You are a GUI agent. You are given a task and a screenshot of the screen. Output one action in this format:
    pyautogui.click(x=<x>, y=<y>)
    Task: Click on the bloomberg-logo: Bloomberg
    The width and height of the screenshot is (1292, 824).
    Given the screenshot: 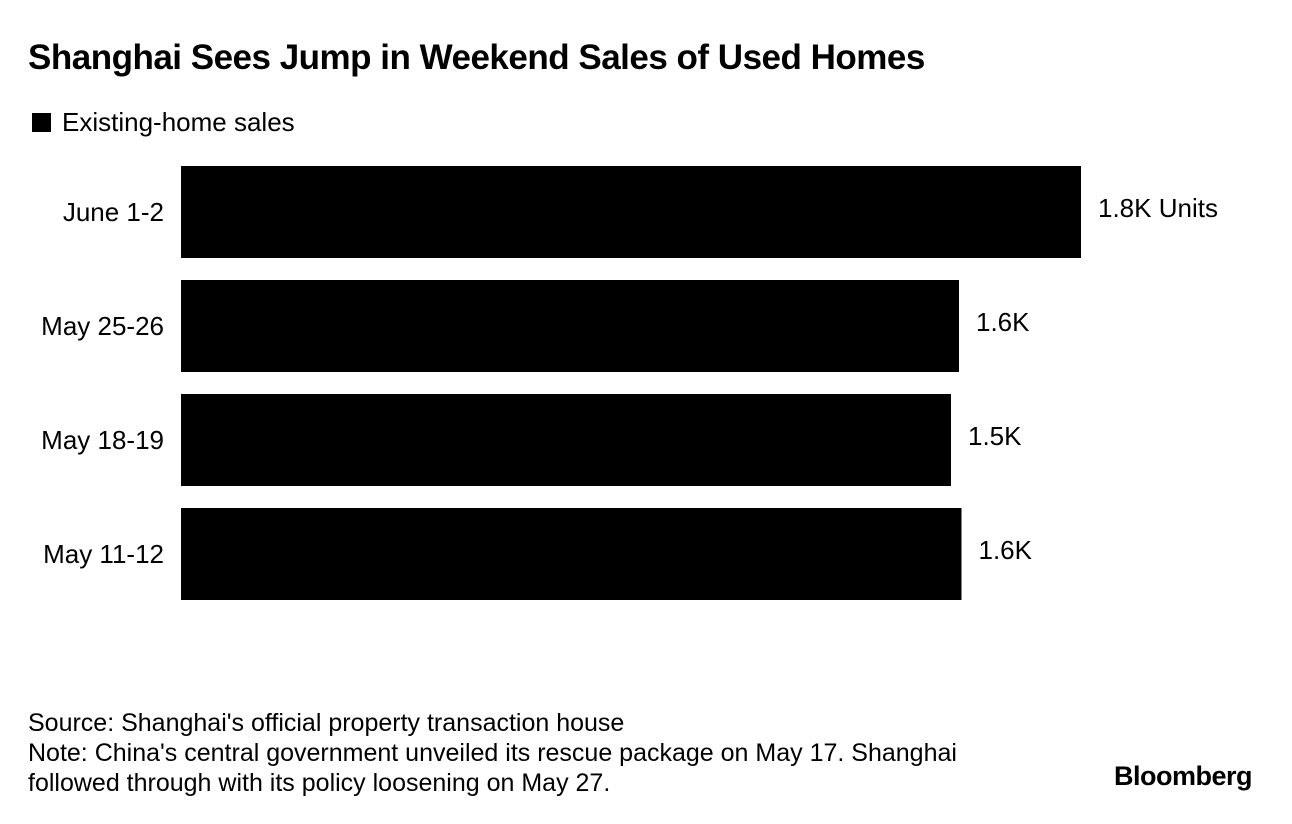 What is the action you would take?
    pyautogui.click(x=1183, y=776)
    